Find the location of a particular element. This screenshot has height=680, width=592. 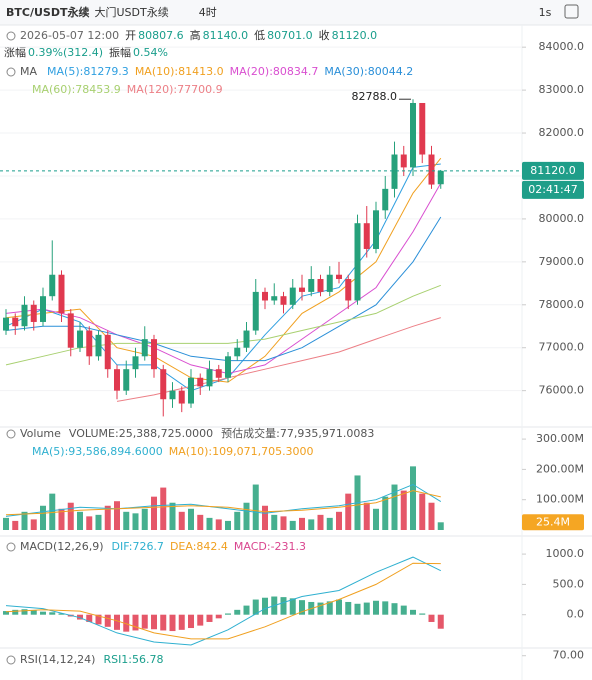

legend-entry: MA(5):93,586,894.6000 is located at coordinates (97, 451).